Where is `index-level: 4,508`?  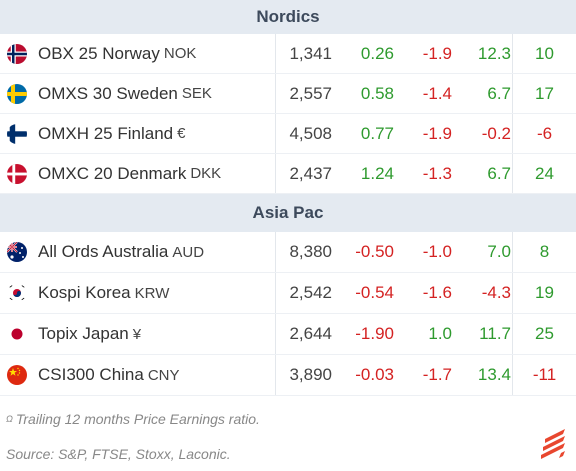
index-level: 4,508 is located at coordinates (310, 133).